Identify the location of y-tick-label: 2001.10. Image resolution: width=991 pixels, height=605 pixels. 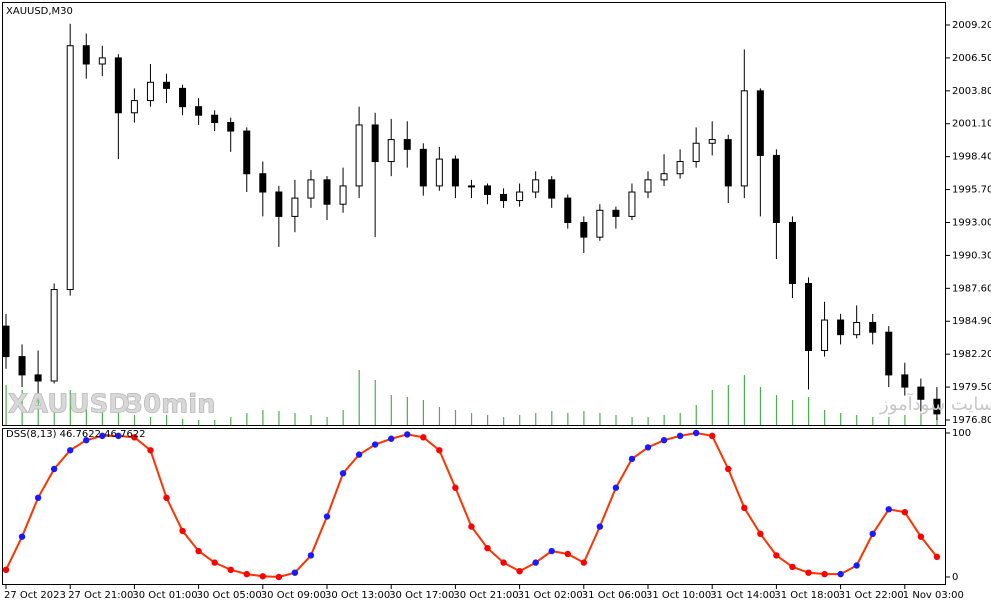
(971, 124).